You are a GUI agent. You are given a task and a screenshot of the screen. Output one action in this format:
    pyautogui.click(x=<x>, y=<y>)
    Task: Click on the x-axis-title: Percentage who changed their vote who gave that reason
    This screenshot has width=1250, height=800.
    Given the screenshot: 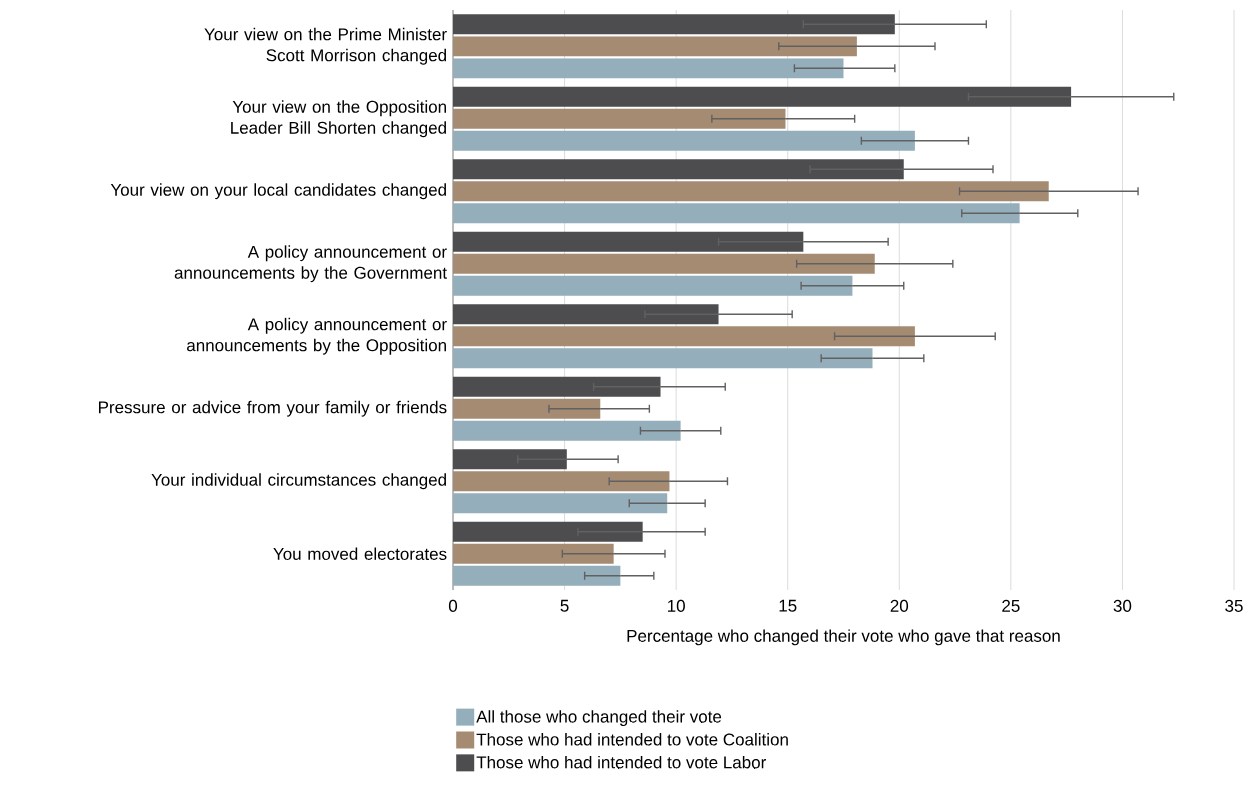 What is the action you would take?
    pyautogui.click(x=843, y=637)
    